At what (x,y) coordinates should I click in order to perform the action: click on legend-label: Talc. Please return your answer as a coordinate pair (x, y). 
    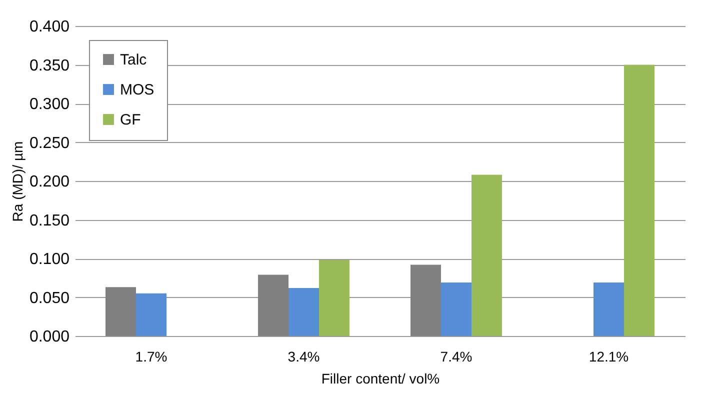
    Looking at the image, I should click on (134, 60).